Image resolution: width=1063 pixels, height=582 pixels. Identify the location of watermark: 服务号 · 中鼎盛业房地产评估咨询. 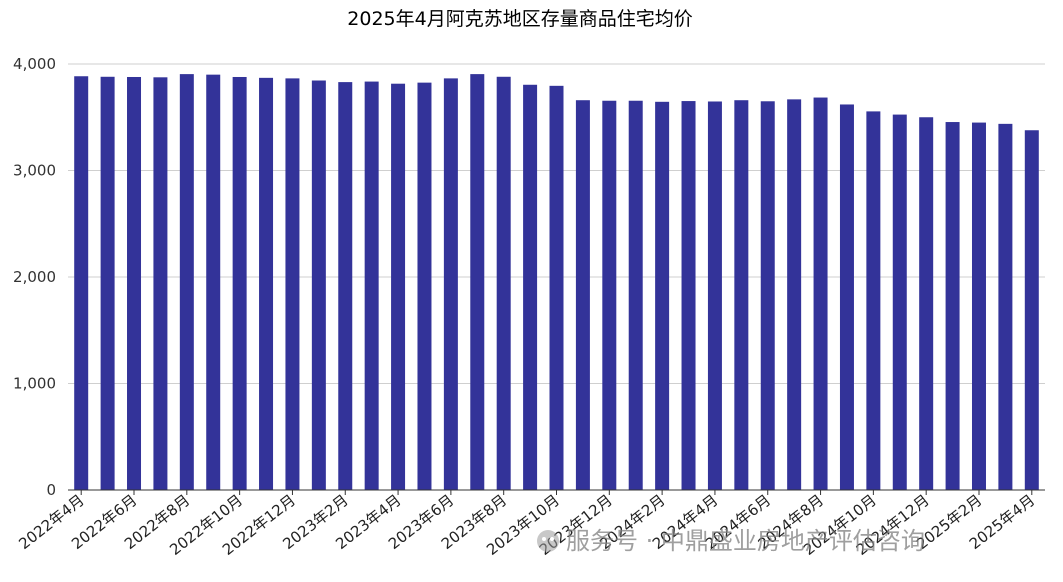
(731, 541).